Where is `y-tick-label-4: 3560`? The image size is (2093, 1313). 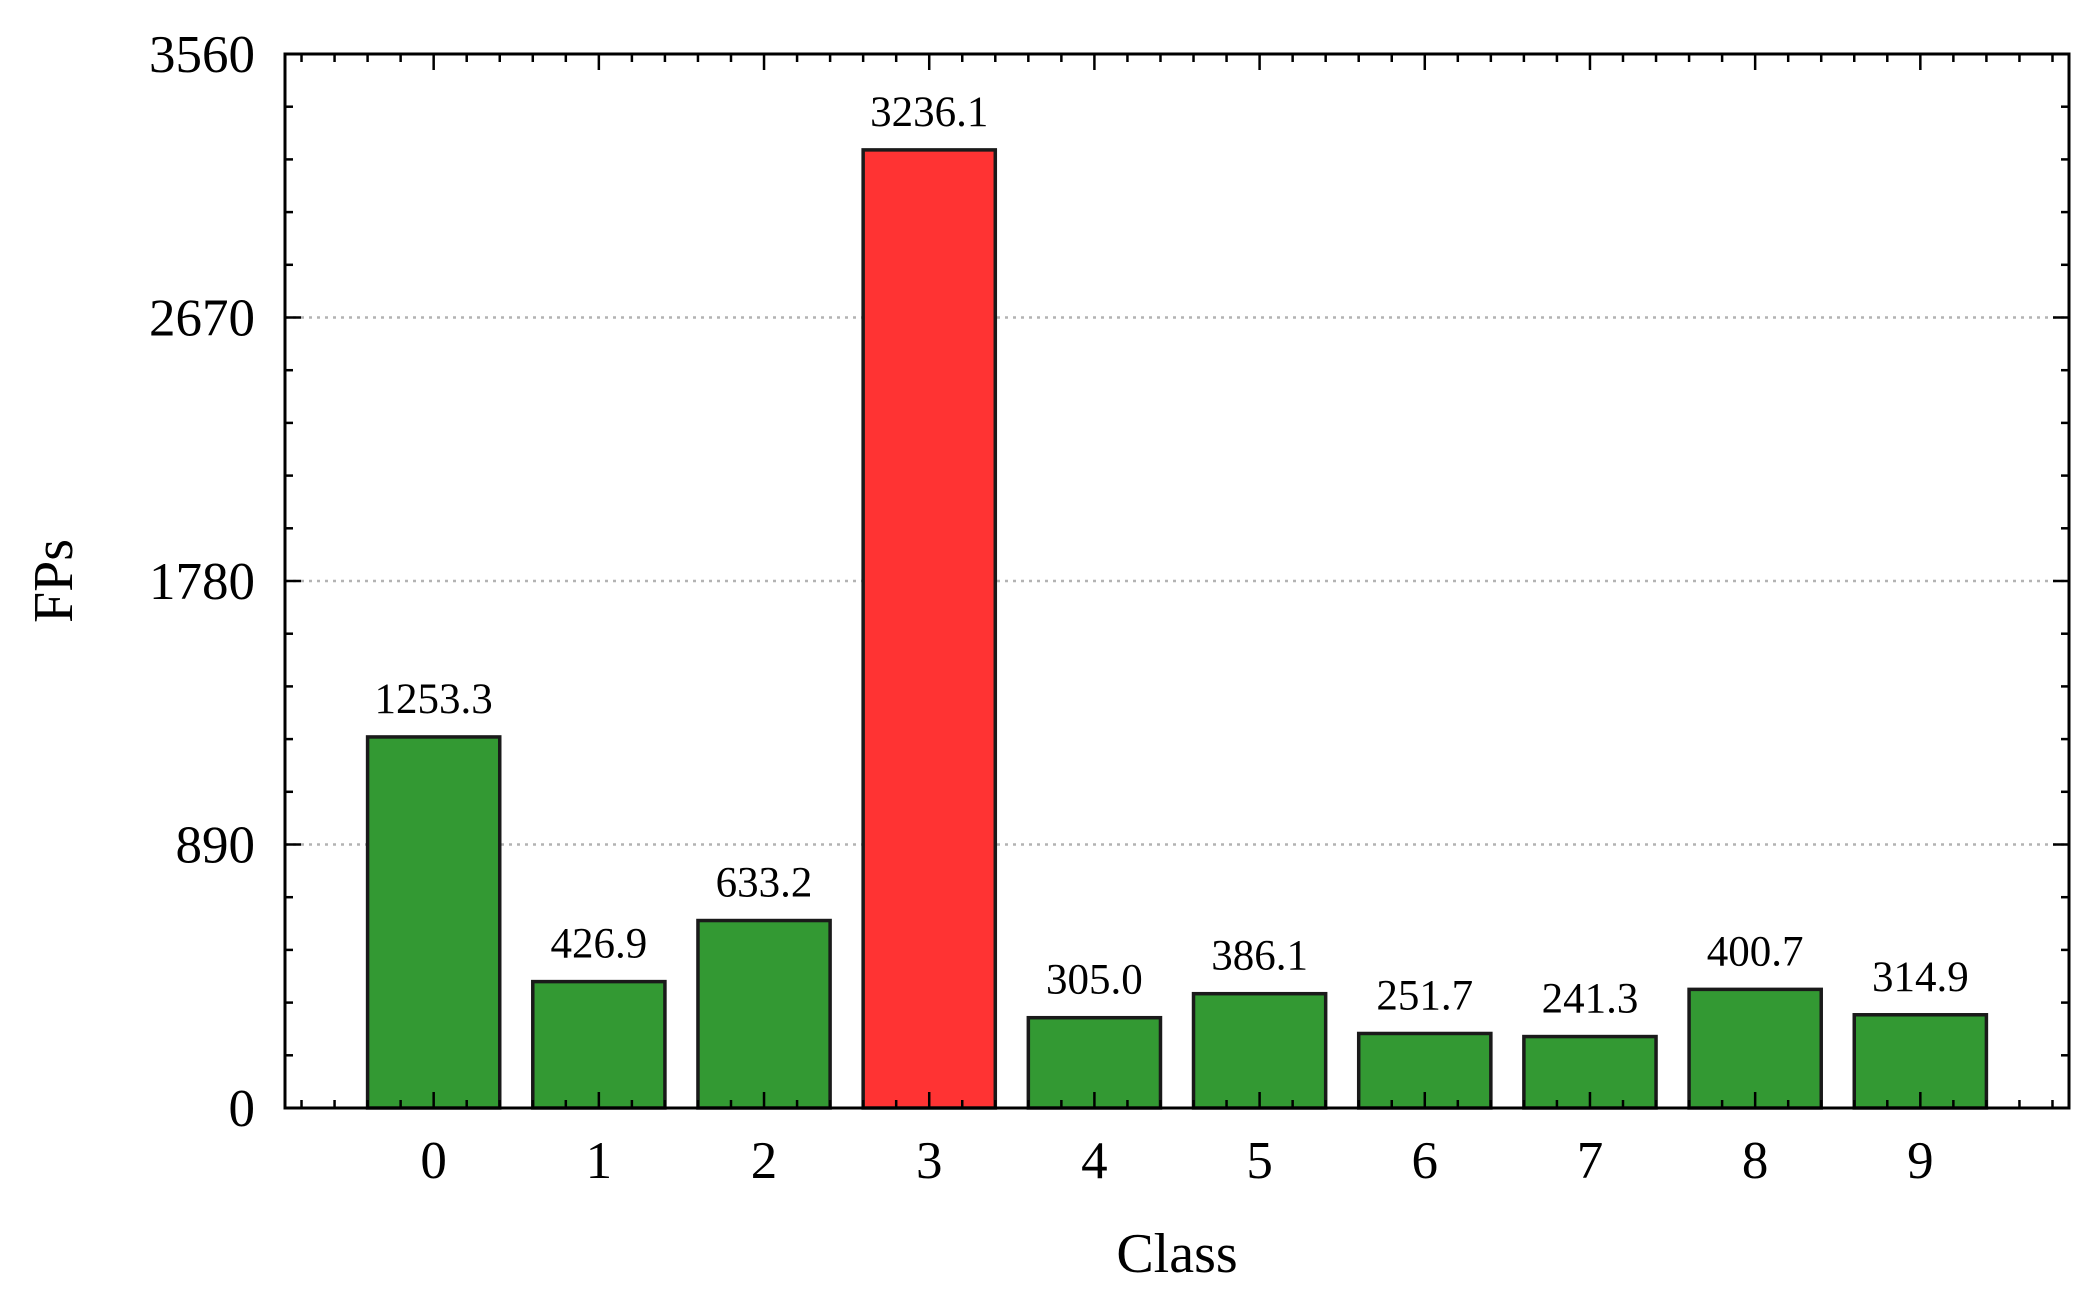 y-tick-label-4: 3560 is located at coordinates (202, 55).